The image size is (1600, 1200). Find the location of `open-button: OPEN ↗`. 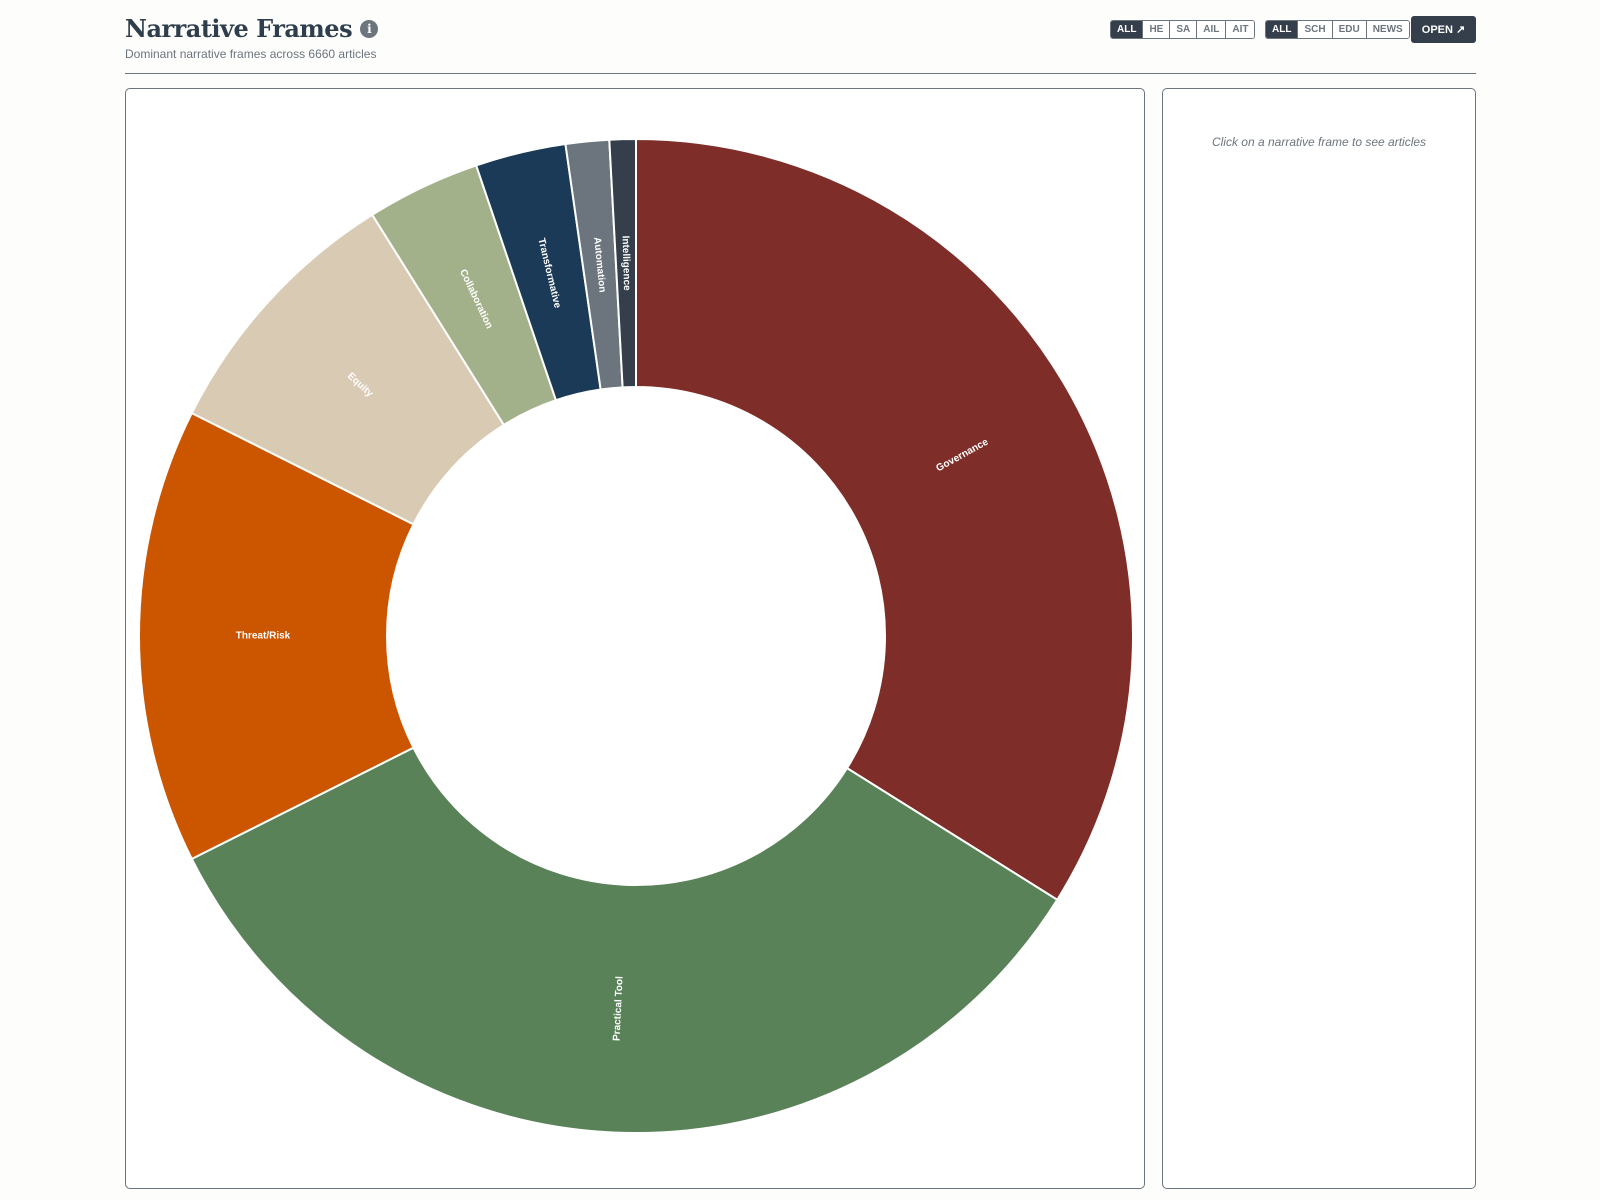

open-button: OPEN ↗ is located at coordinates (1443, 29).